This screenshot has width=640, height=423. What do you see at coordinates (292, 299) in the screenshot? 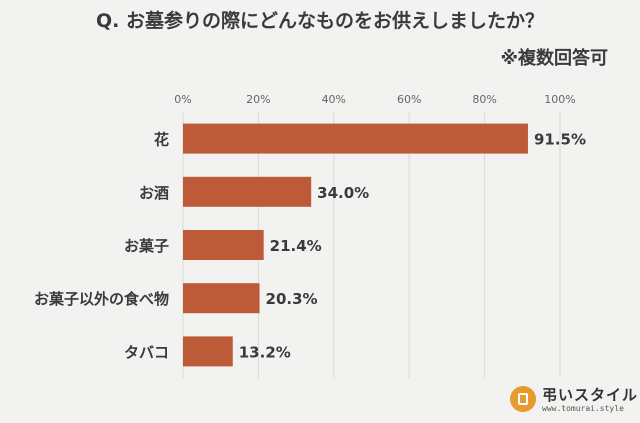
I see `value-label: 20.3%` at bounding box center [292, 299].